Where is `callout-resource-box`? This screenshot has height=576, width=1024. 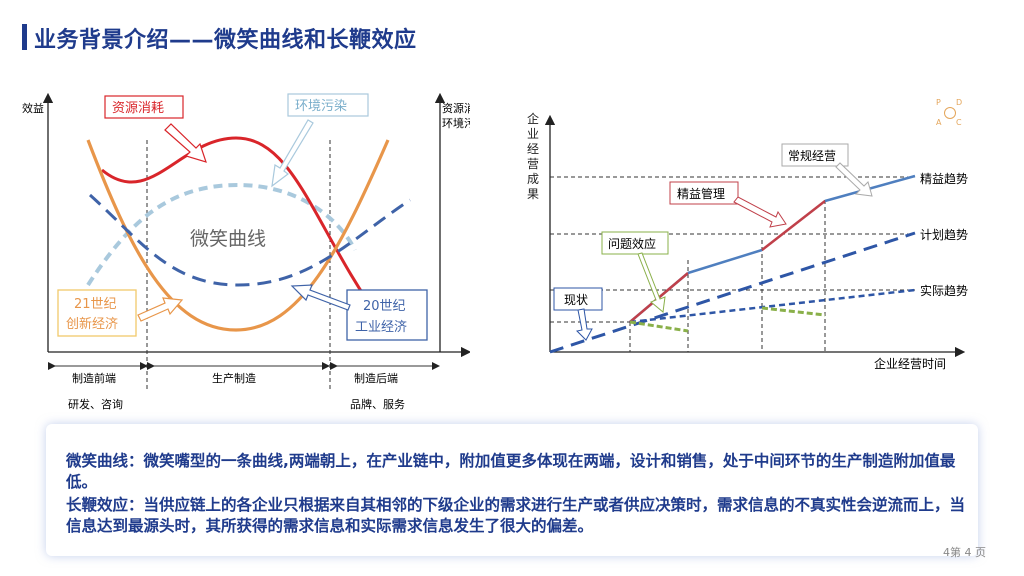 callout-resource-box is located at coordinates (144, 107).